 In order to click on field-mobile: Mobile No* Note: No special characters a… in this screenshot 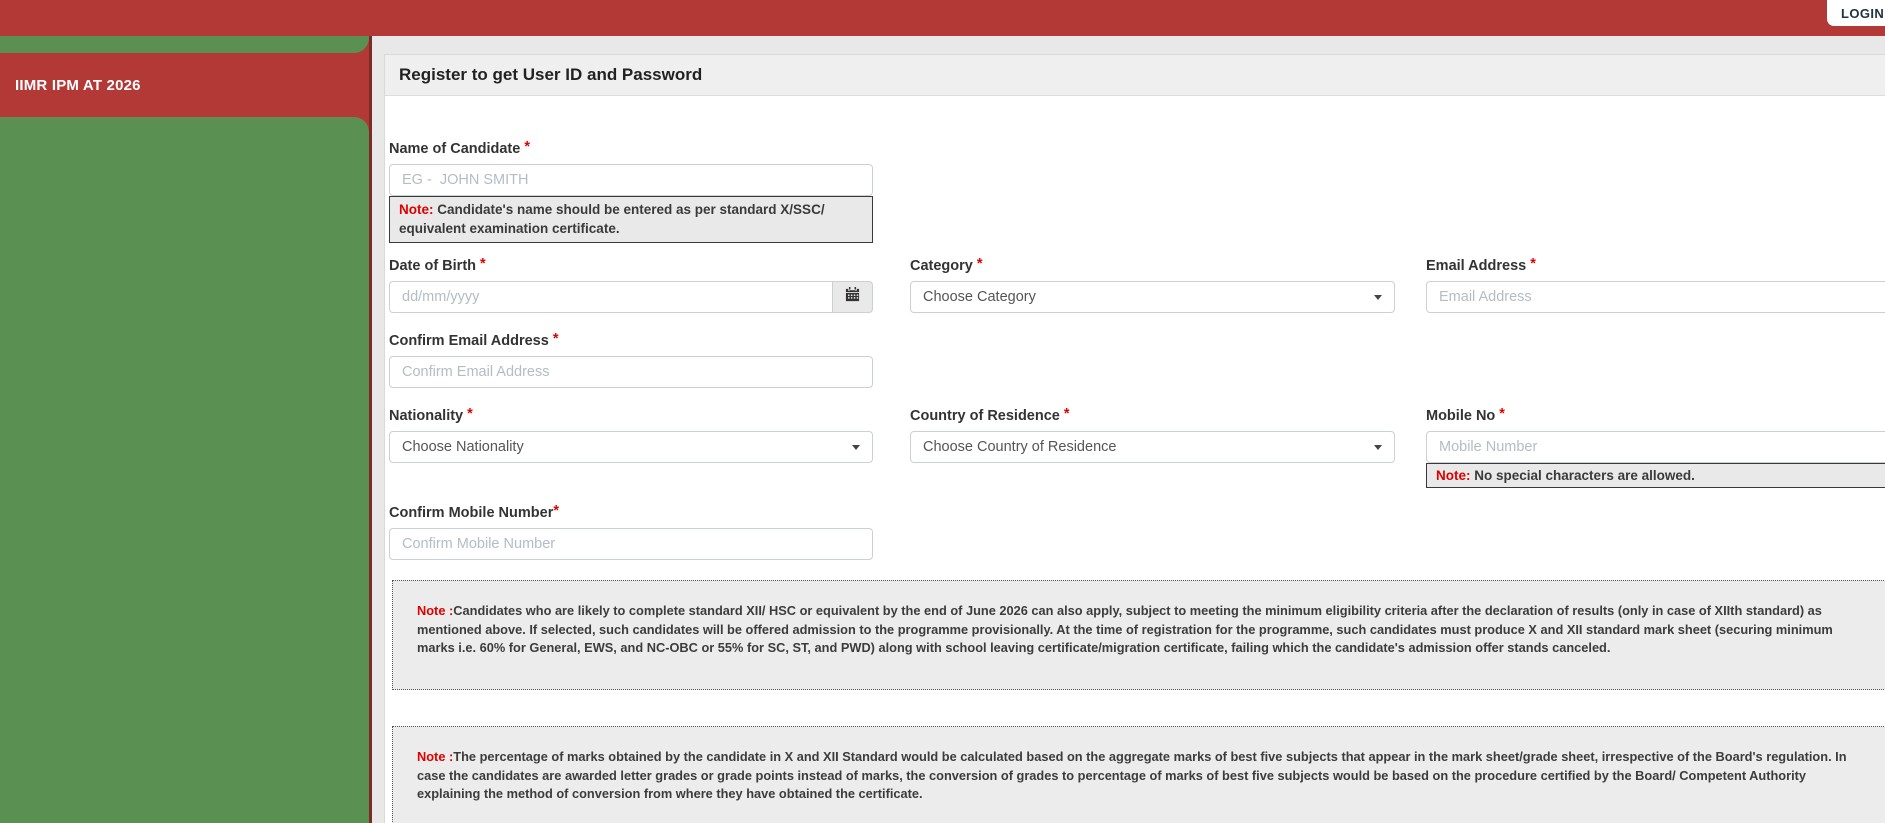, I will do `click(1655, 447)`.